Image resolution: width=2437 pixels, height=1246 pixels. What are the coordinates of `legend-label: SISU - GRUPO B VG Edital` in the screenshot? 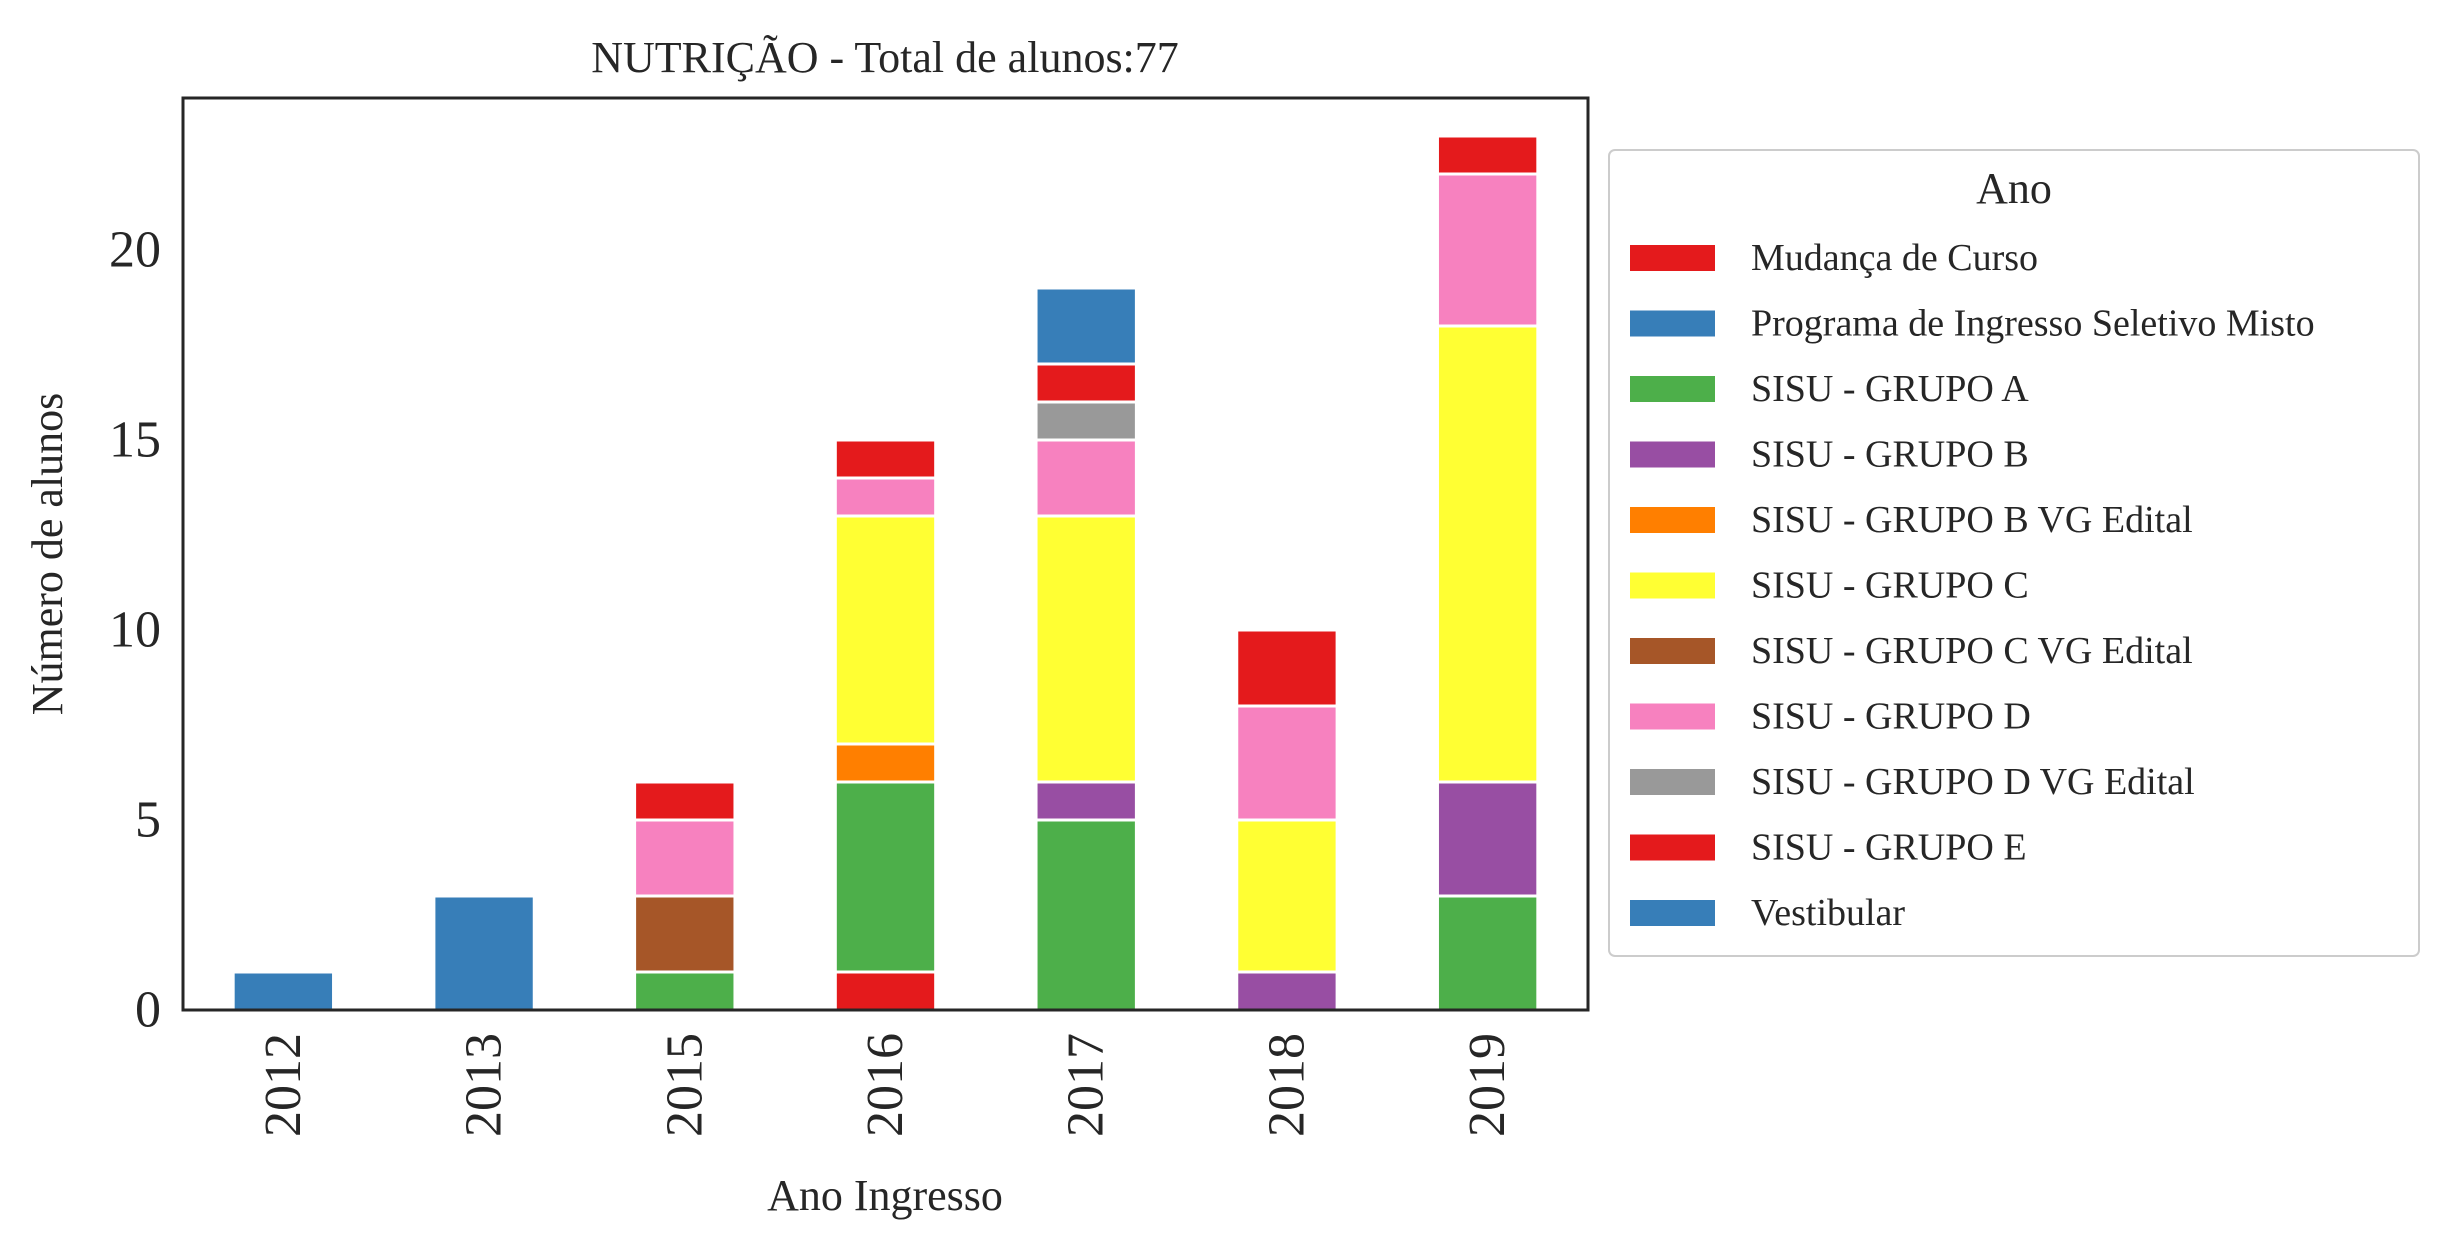 It's located at (1972, 520).